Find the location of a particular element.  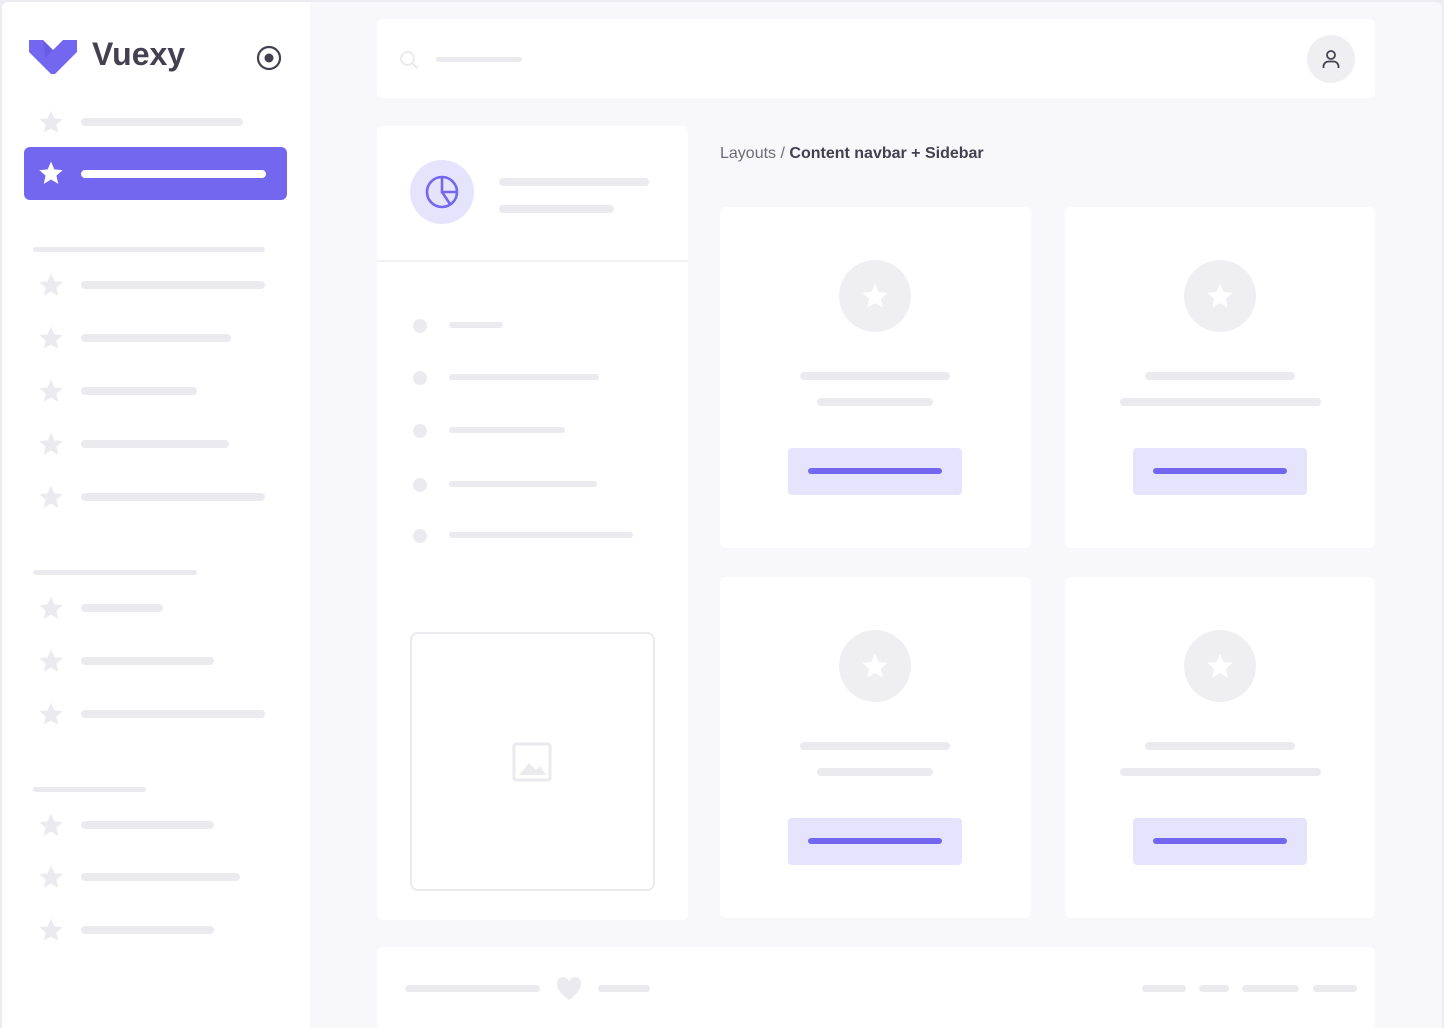

nav-item-active is located at coordinates (155, 173).